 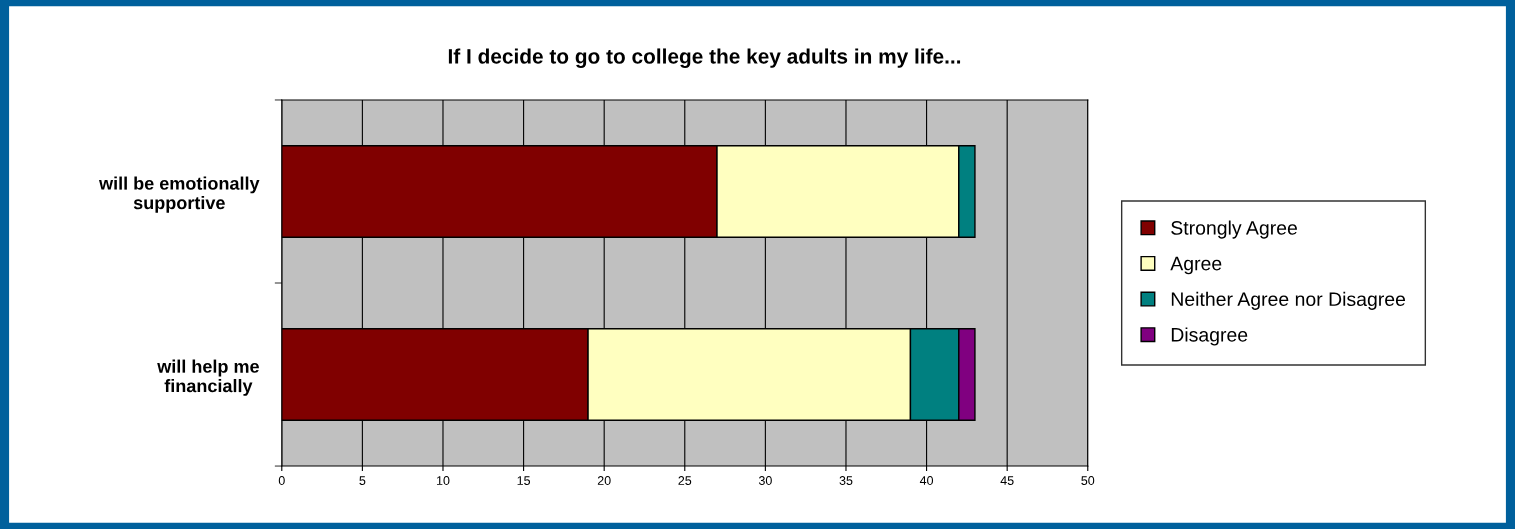 I want to click on y-tick-label: will help me financially, so click(x=208, y=377).